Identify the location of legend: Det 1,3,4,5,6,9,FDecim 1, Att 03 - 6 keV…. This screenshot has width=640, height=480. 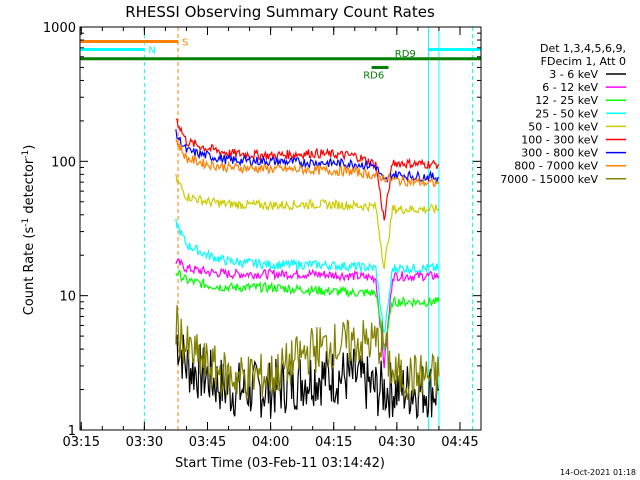
(563, 114).